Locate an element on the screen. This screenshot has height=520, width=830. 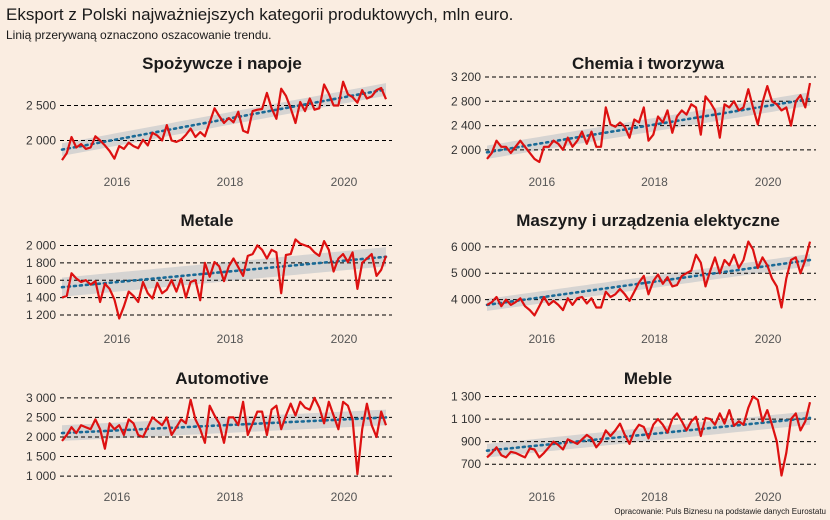
y-tick-label: 1 800 is located at coordinates (41, 263).